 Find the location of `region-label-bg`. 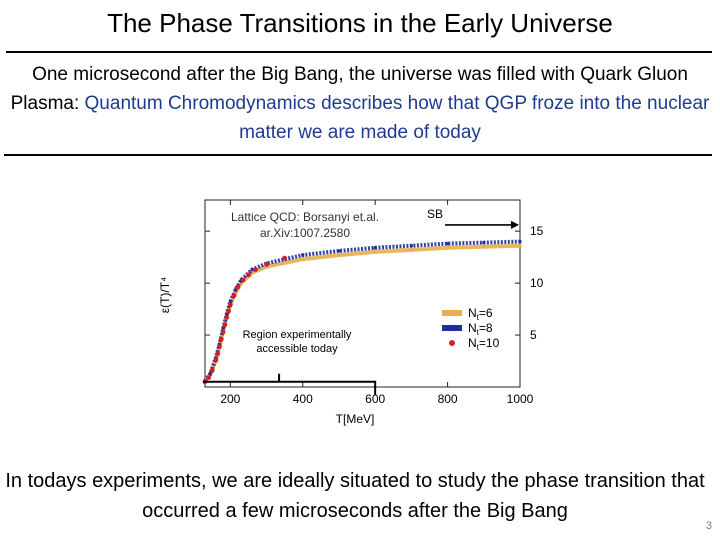

region-label-bg is located at coordinates (297, 341).